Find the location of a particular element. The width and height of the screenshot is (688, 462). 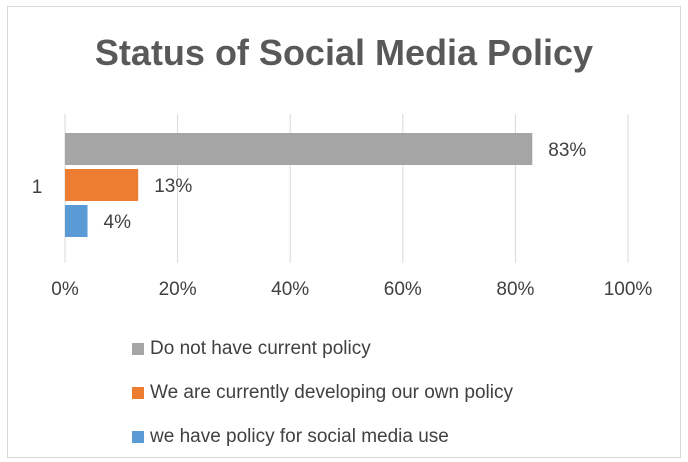

data-labels: 83% 13% 4% is located at coordinates (345, 186).